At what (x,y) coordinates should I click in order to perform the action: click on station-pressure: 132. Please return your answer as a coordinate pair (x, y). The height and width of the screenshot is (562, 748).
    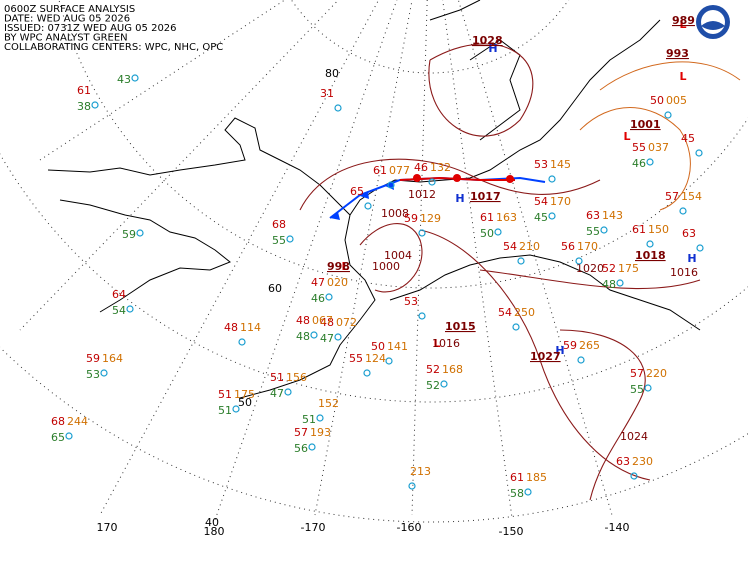
    Looking at the image, I should click on (440, 167).